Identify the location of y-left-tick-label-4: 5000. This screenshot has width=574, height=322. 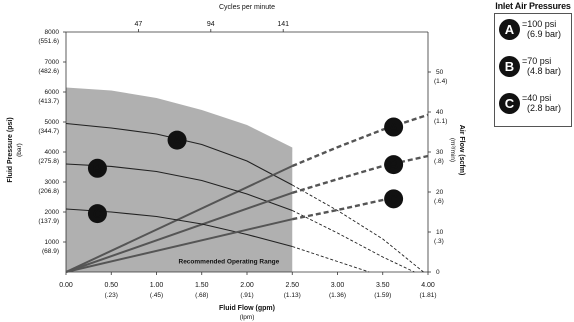
(52, 122).